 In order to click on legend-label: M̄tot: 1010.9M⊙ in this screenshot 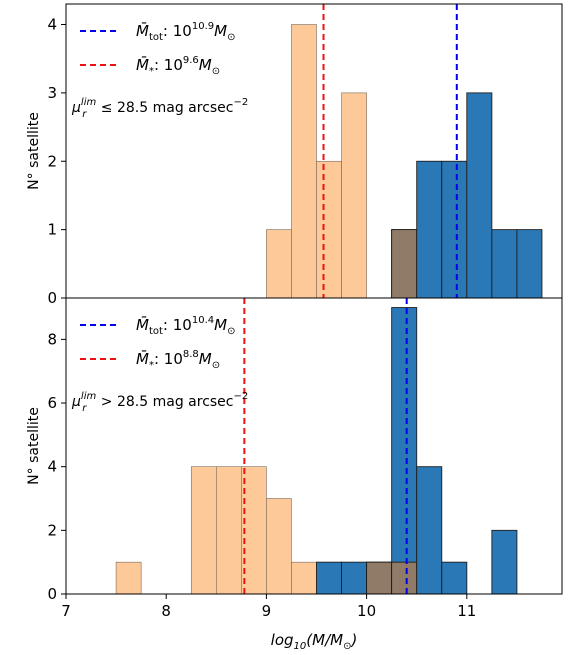, I will do `click(185, 32)`.